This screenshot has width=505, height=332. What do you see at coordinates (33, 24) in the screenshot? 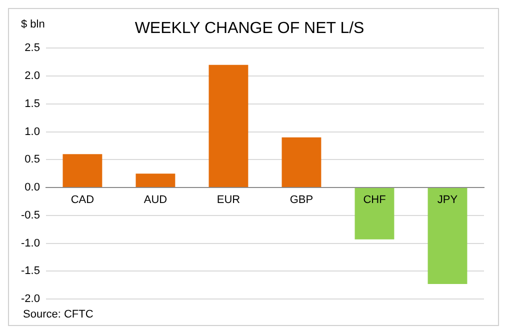
I see `y-axis-title: $ bln` at bounding box center [33, 24].